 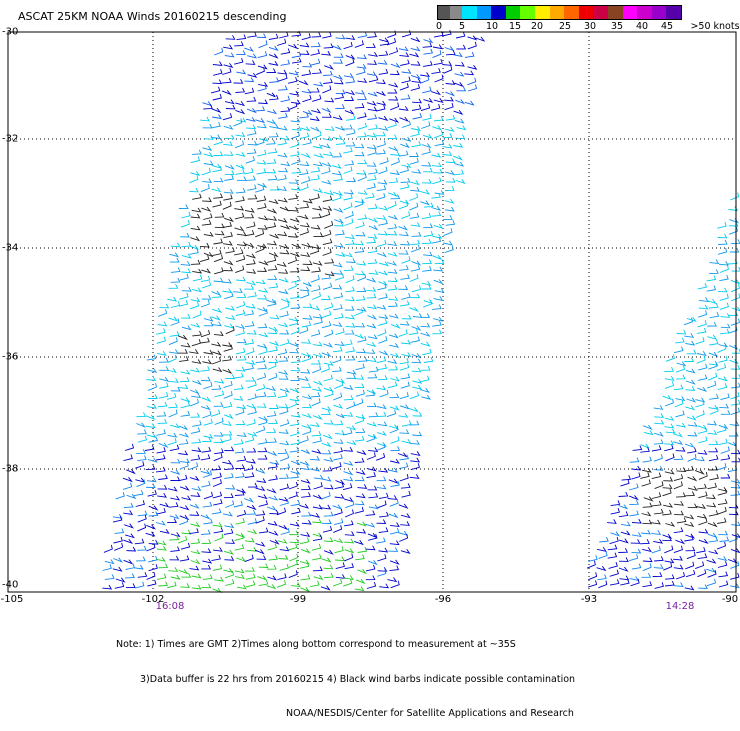 I want to click on lon-label: -90, so click(x=730, y=599).